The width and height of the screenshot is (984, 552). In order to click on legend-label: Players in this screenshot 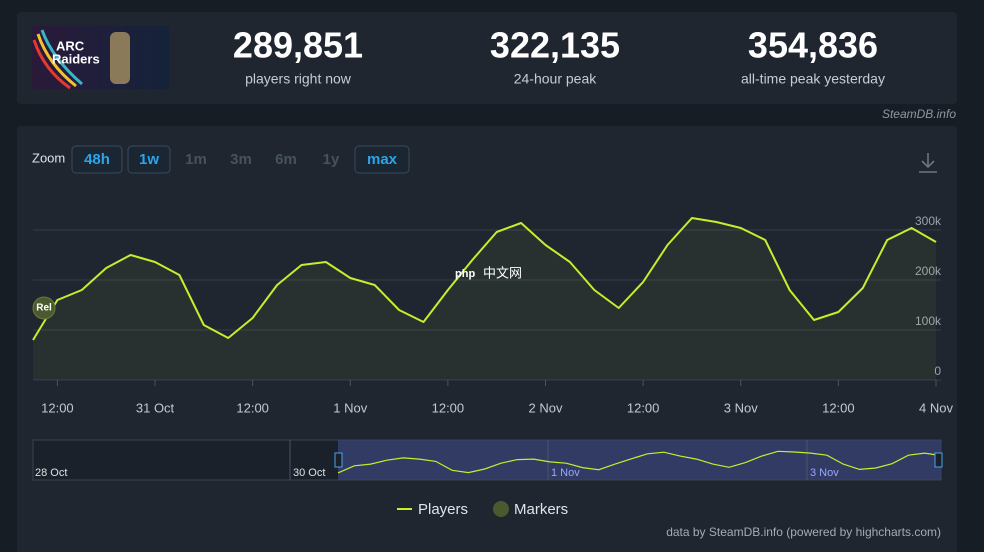, I will do `click(443, 509)`.